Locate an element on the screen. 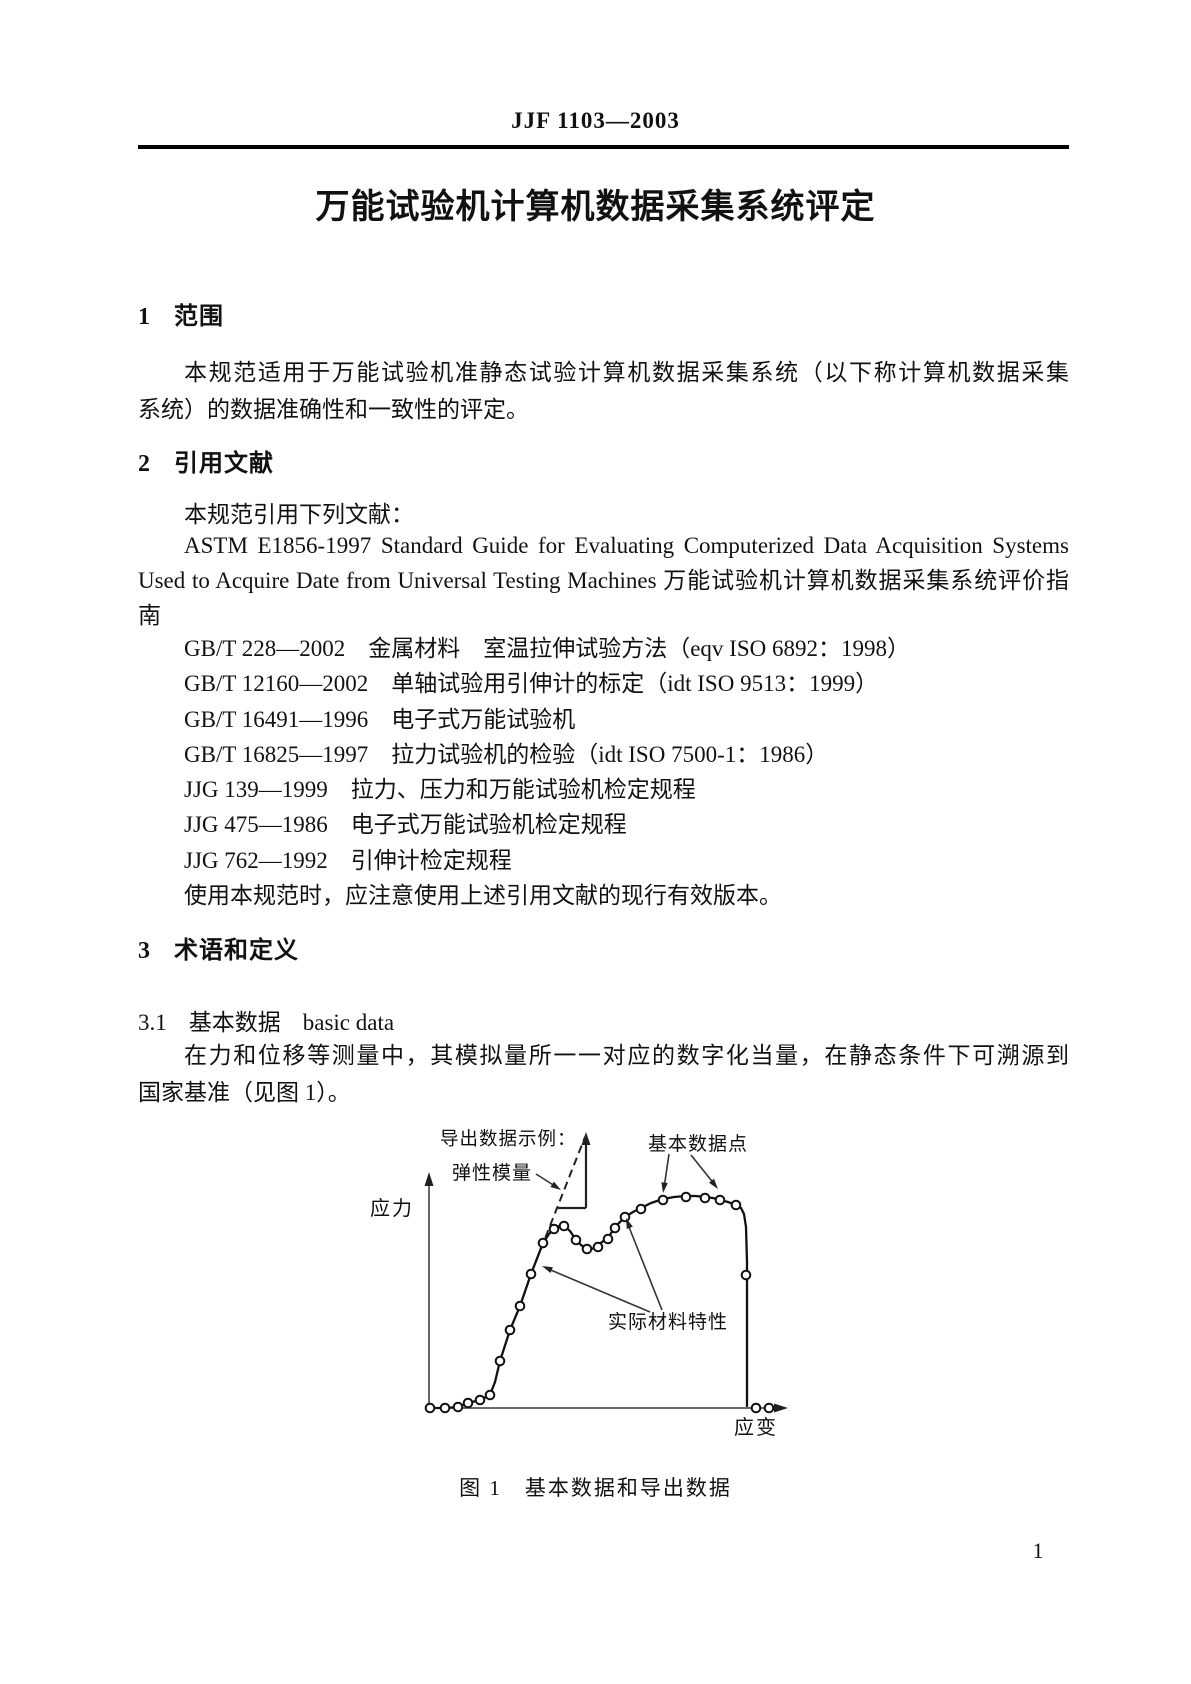 The image size is (1191, 1684). reference-item: JJG 475—1986 电子式万能试验机检定规程 is located at coordinates (405, 825).